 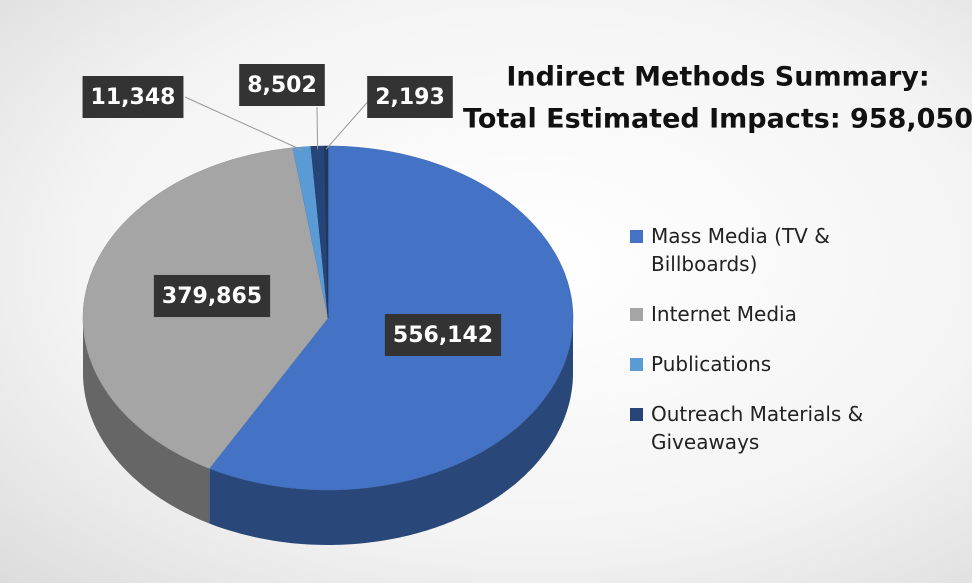 What do you see at coordinates (790, 364) in the screenshot?
I see `legend-item: Publications` at bounding box center [790, 364].